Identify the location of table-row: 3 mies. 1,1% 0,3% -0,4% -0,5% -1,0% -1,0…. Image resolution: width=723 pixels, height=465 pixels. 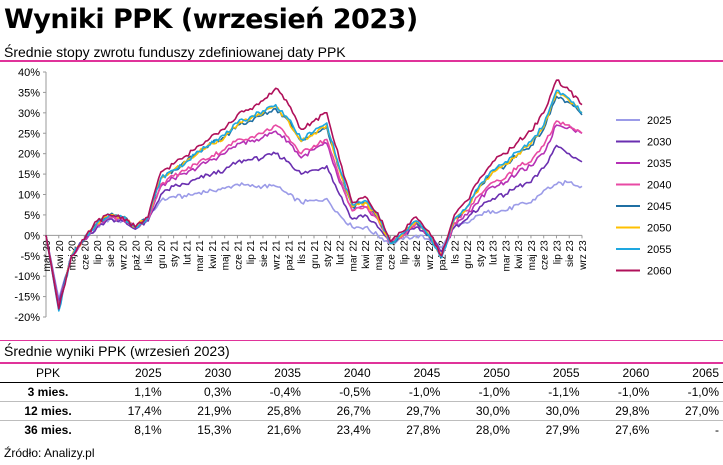
(361, 392).